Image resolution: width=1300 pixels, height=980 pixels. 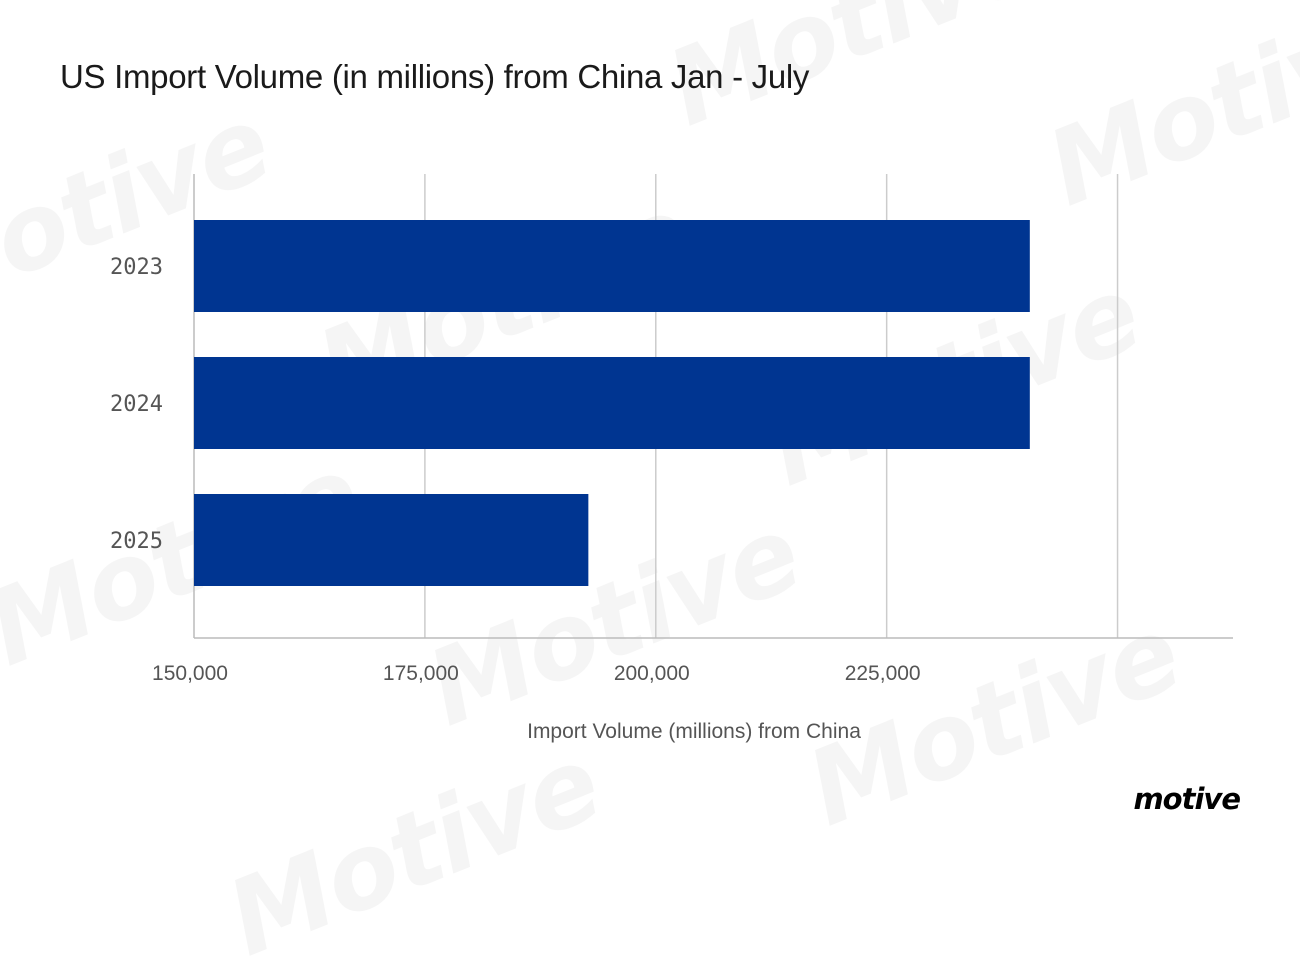 I want to click on x-tick-label: 175,000, so click(x=421, y=673).